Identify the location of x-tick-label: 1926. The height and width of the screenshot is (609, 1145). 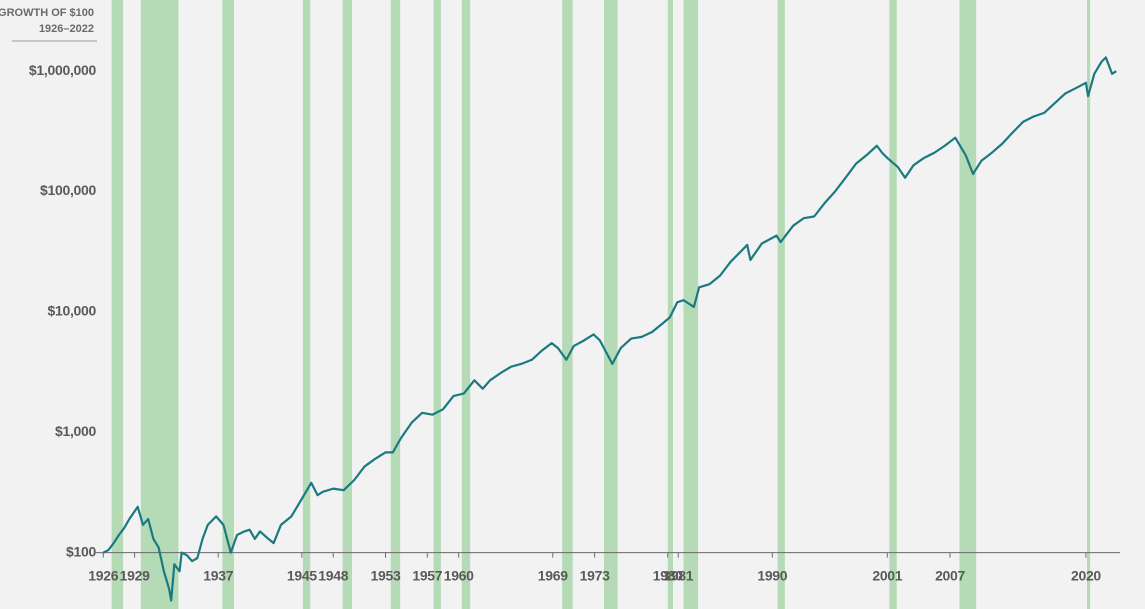
(103, 575).